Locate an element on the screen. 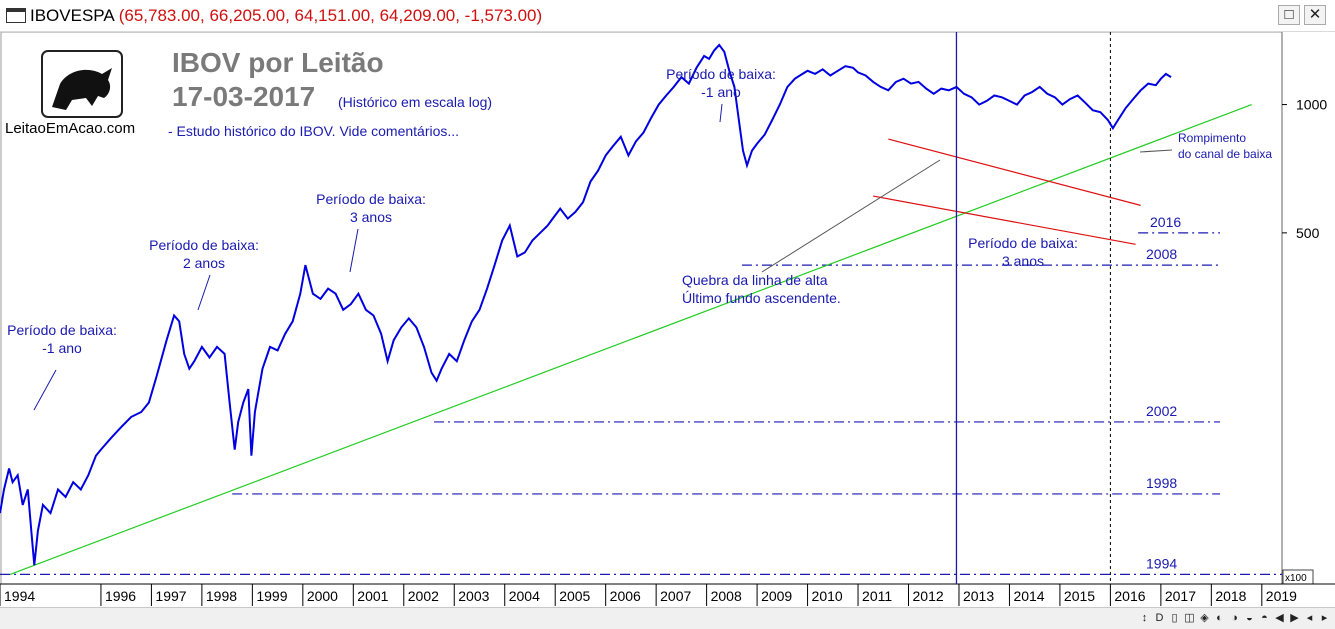 Image resolution: width=1335 pixels, height=629 pixels. nav-button: ◂ is located at coordinates (1309, 618).